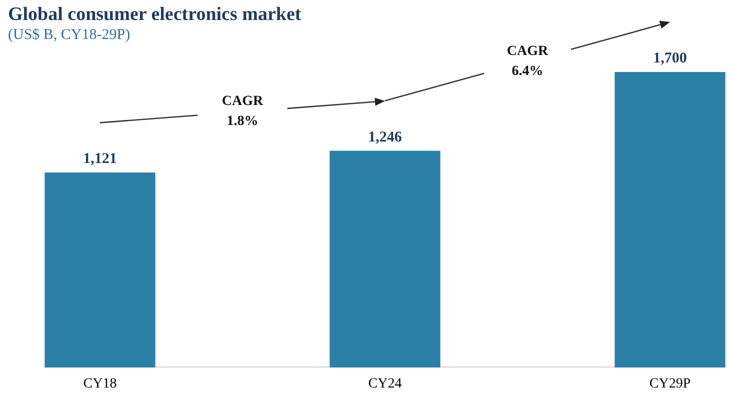  Describe the element at coordinates (100, 384) in the screenshot. I see `x-tick-label: CY18` at that location.